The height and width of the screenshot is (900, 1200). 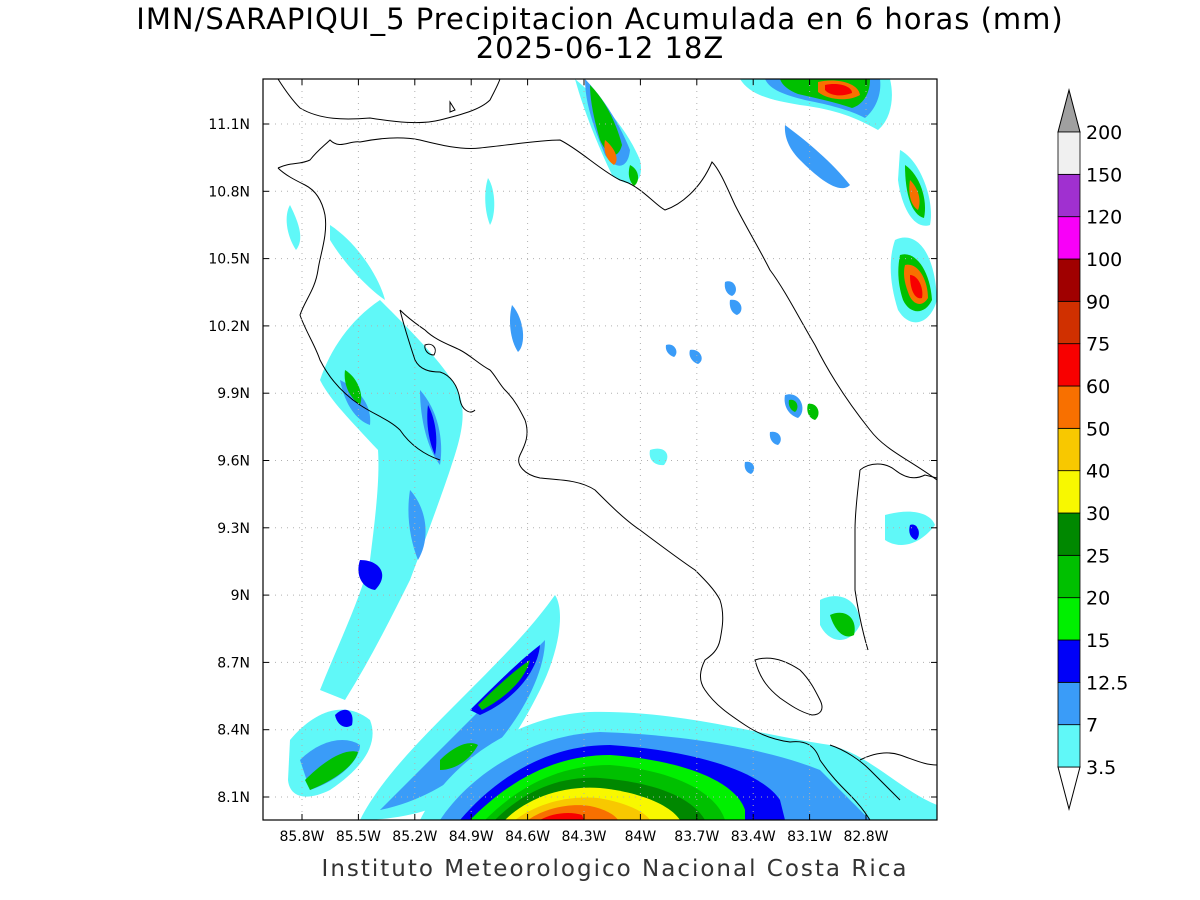 I want to click on y-tick-label: 9.9N, so click(x=233, y=394).